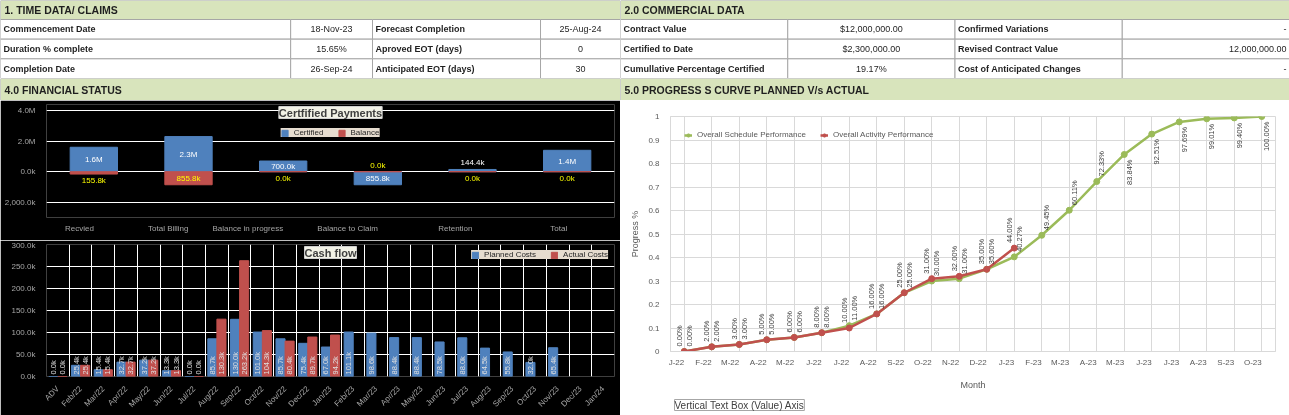 The image size is (1289, 415). I want to click on data-label: 2.3M, so click(188, 154).